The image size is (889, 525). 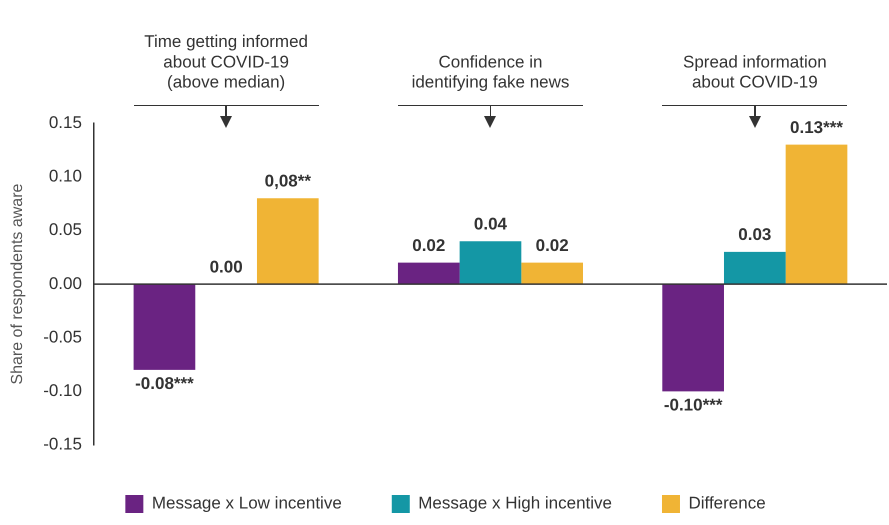 I want to click on y-tick-label: -0.10, so click(x=62, y=390).